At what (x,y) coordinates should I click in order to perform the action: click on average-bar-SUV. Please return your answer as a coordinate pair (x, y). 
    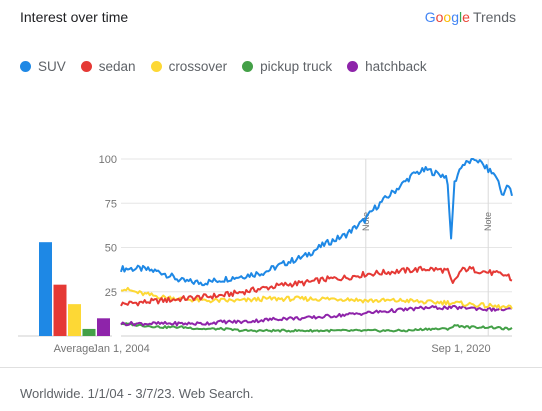
    Looking at the image, I should click on (45, 289).